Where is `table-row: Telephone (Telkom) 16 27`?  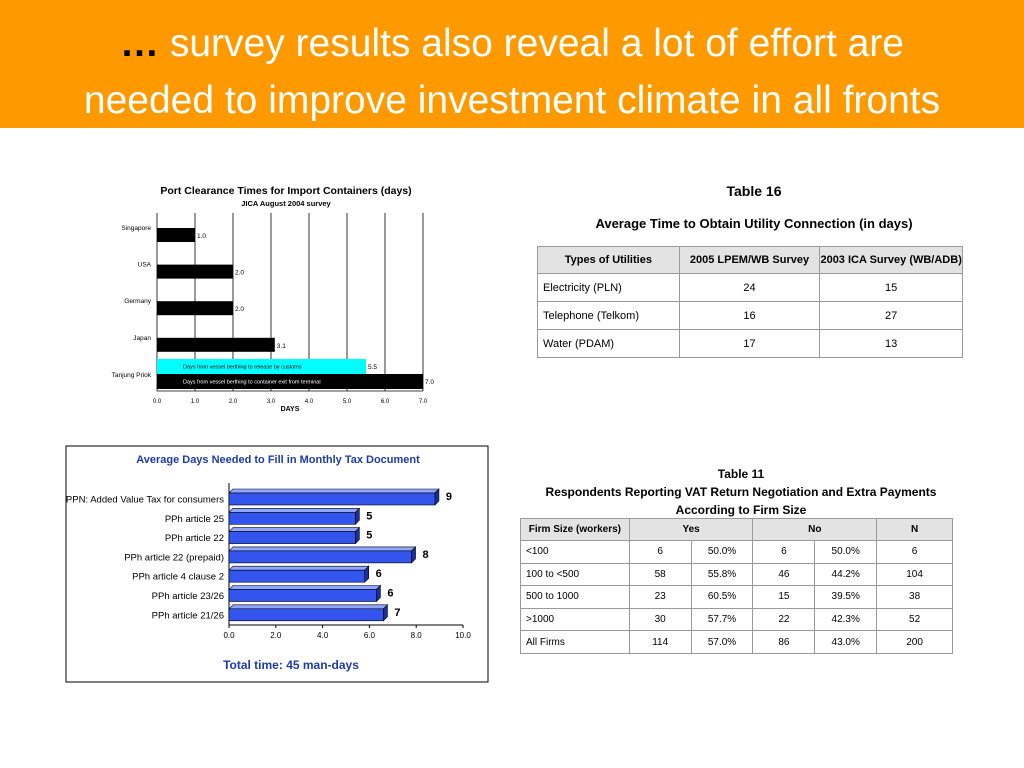
table-row: Telephone (Telkom) 16 27 is located at coordinates (750, 315).